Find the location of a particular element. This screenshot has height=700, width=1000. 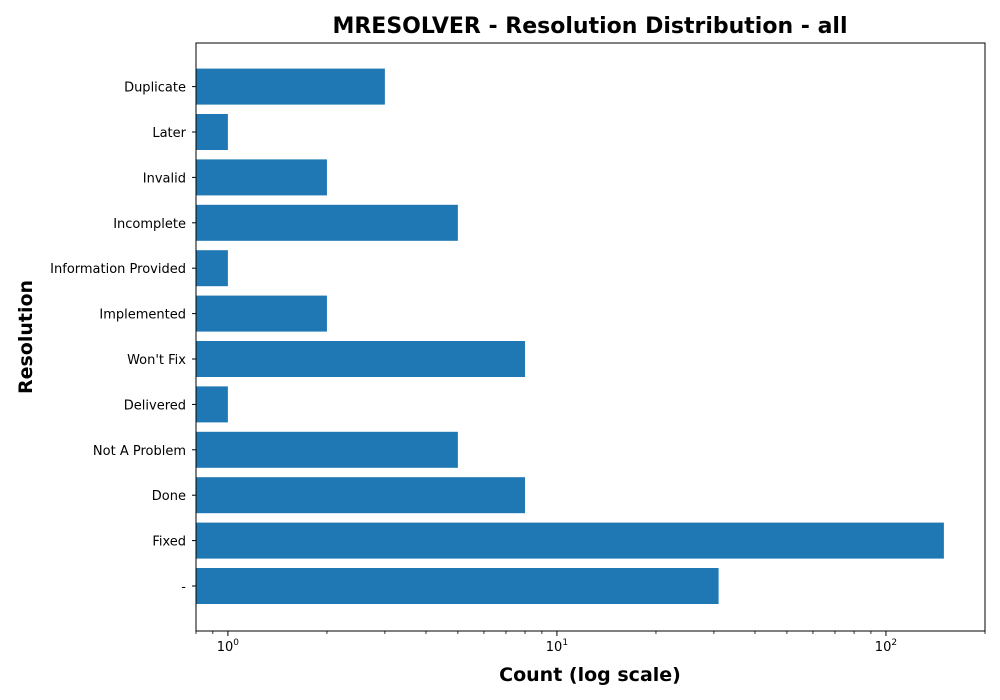

y-tick-label: Later is located at coordinates (169, 133).